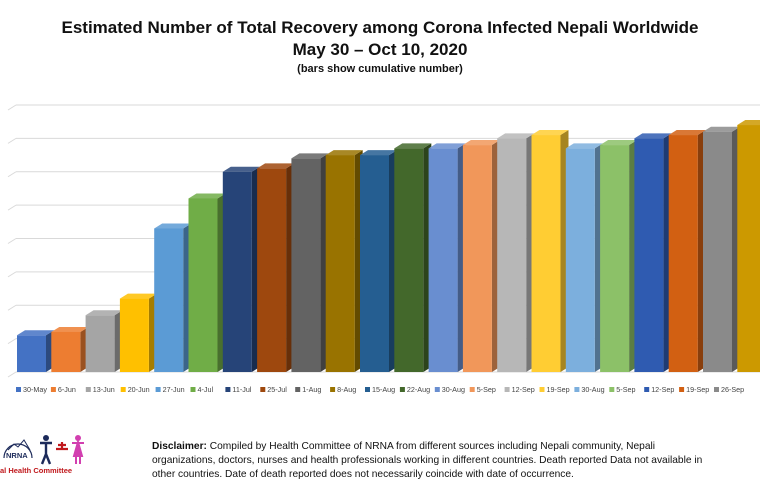  Describe the element at coordinates (311, 389) in the screenshot. I see `legend-label: 1-Aug` at that location.